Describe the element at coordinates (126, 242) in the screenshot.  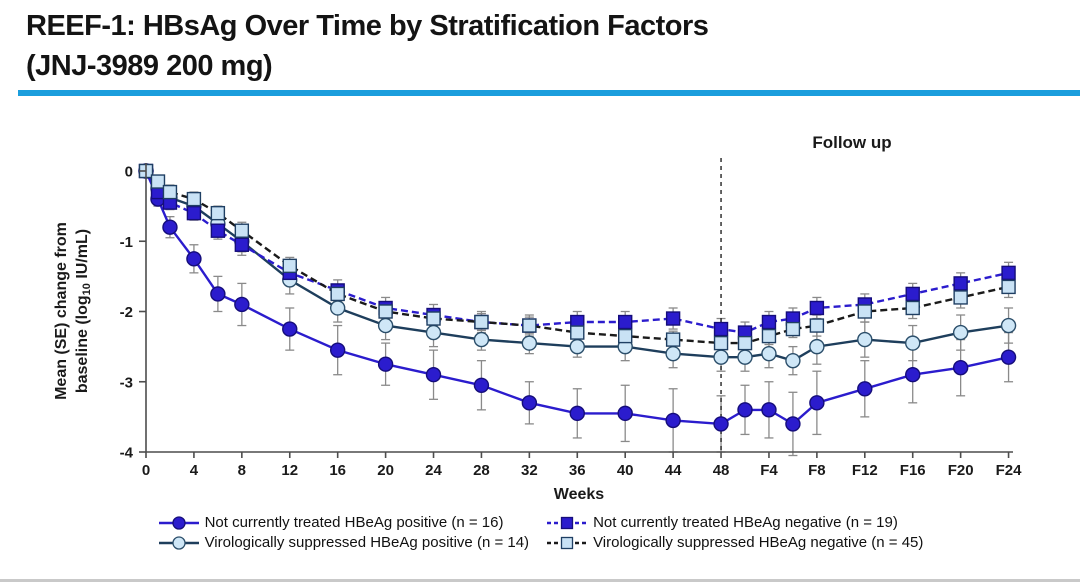
I see `y-tick-label: -1` at that location.